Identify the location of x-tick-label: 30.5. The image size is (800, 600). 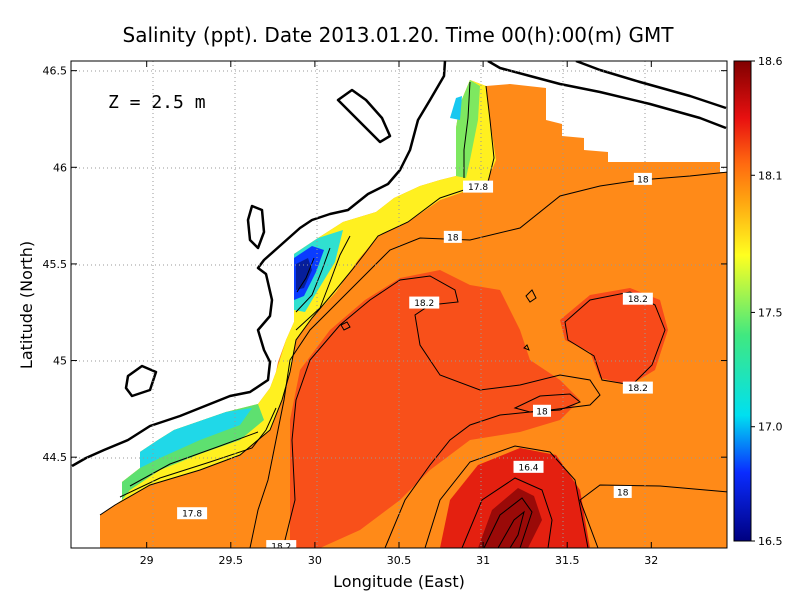
(399, 560).